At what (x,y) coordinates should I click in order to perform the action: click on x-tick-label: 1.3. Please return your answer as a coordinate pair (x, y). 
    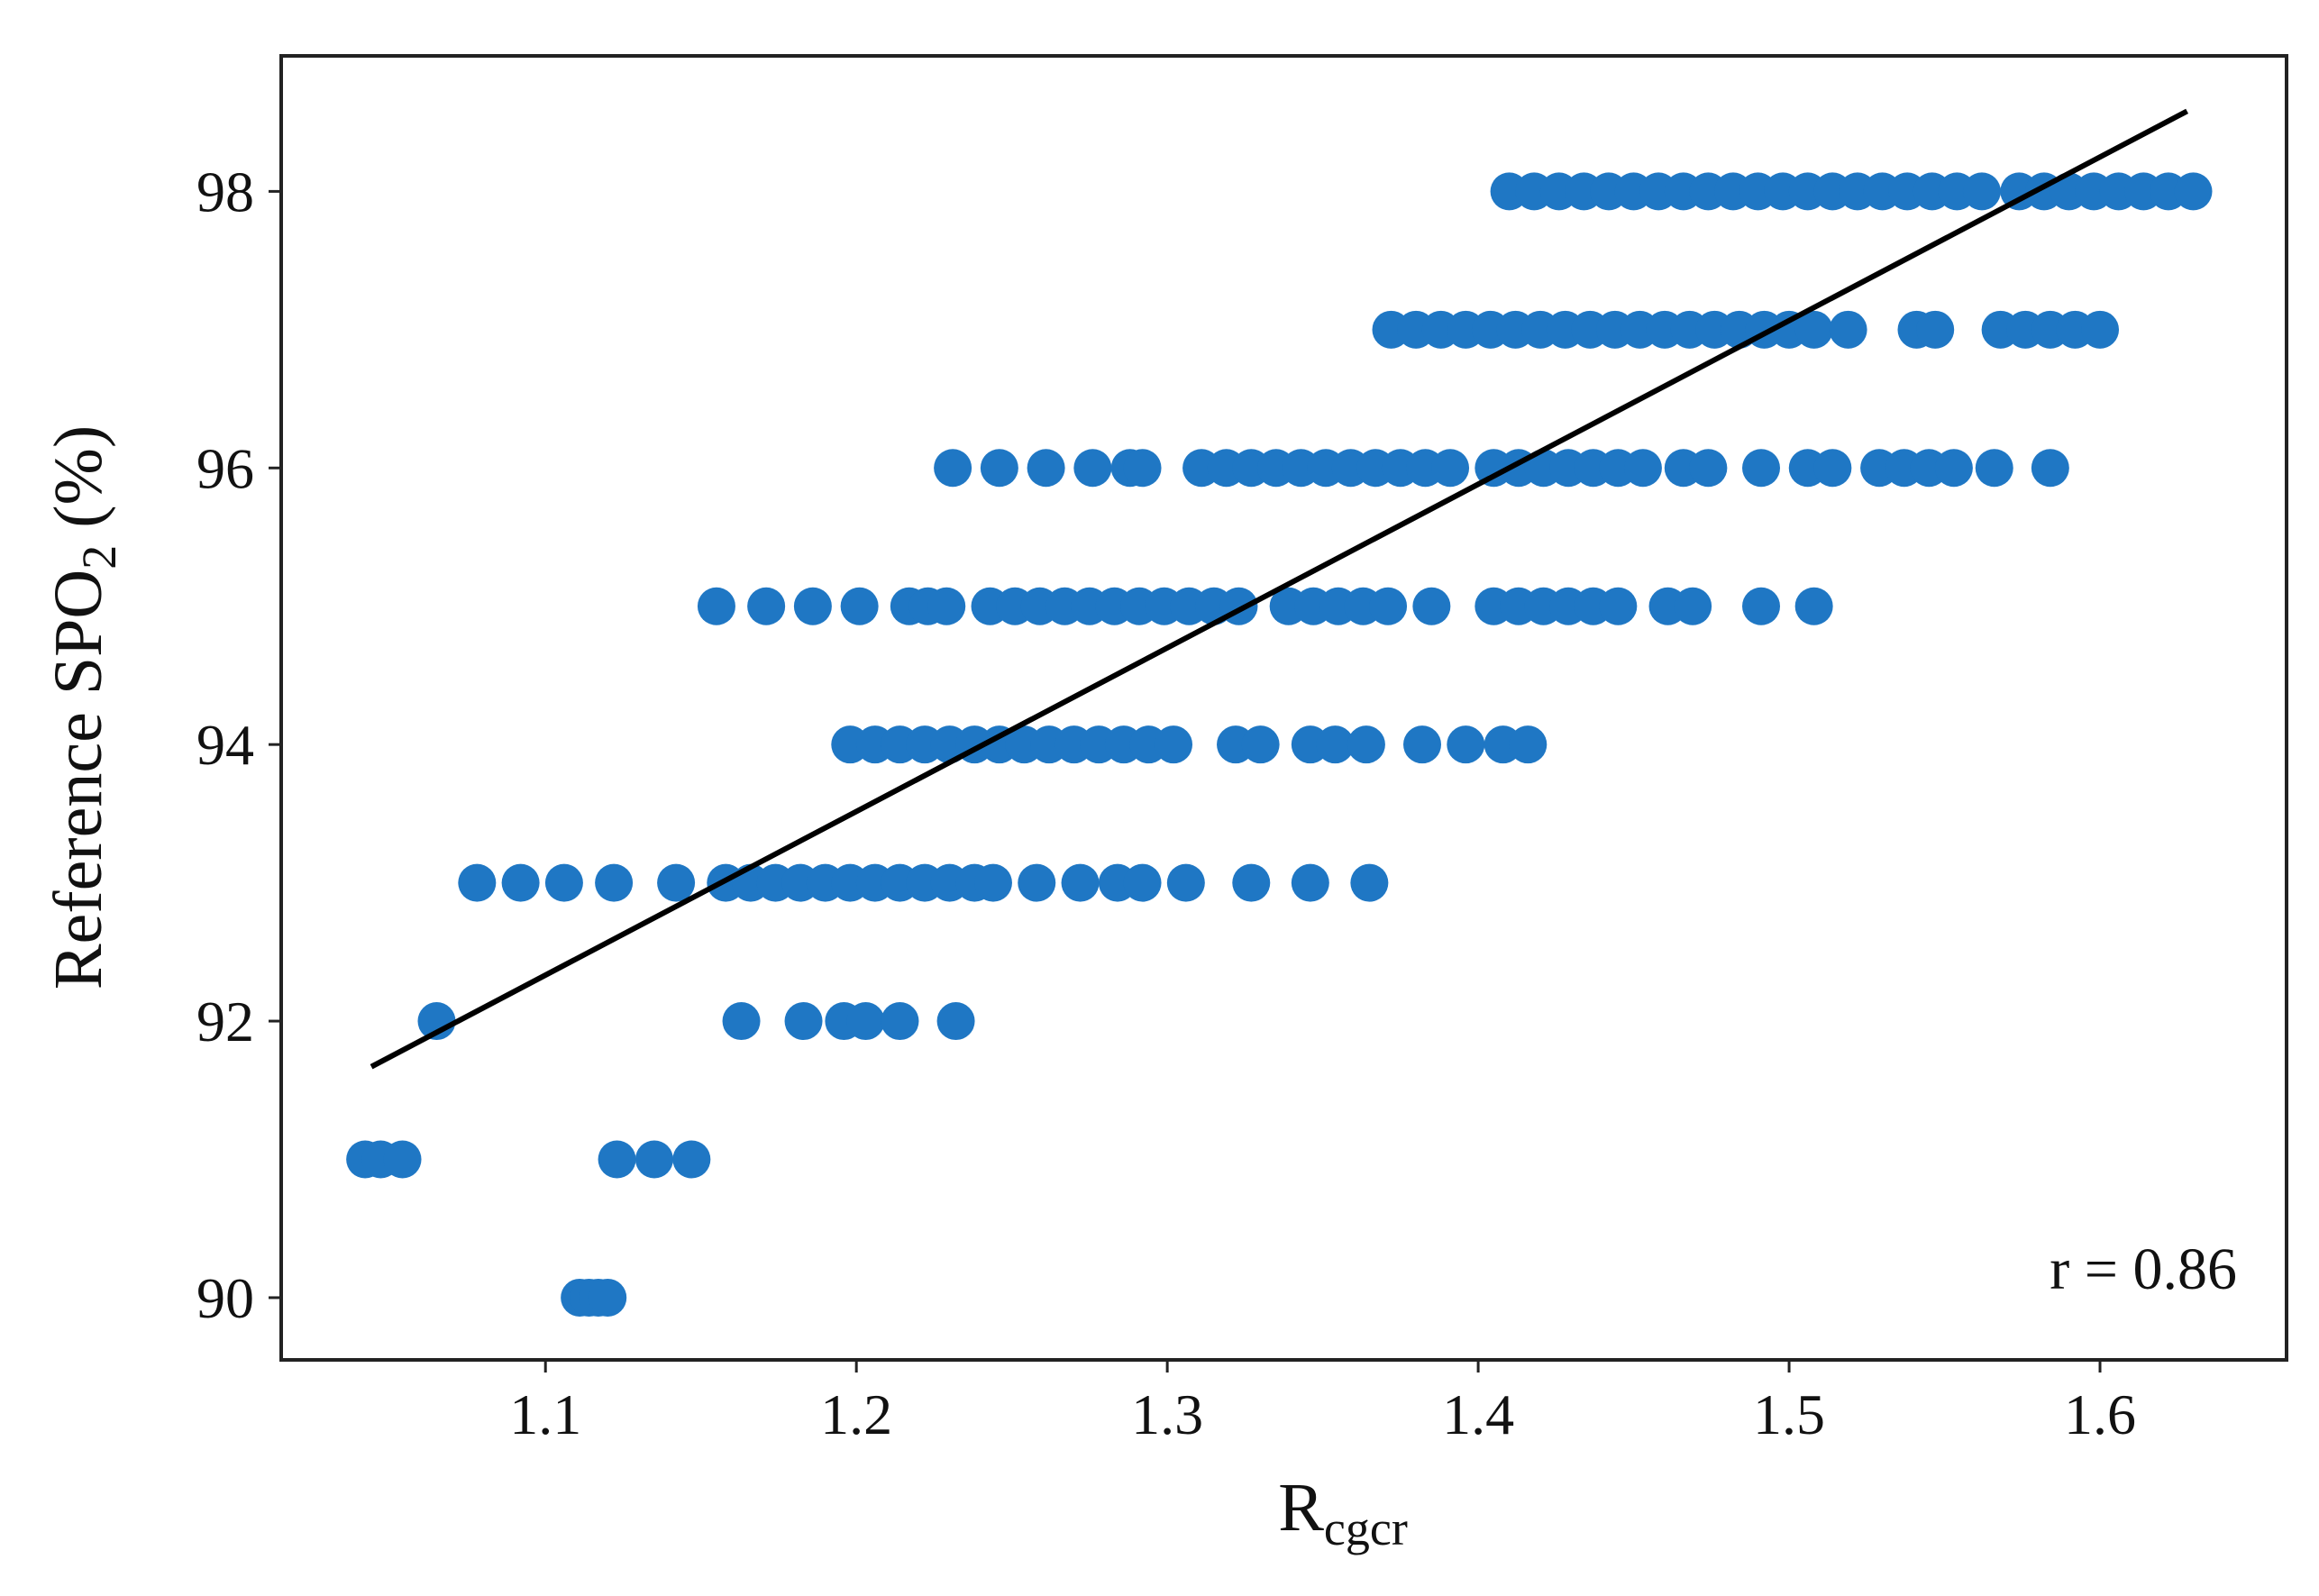
    Looking at the image, I should click on (1167, 1414).